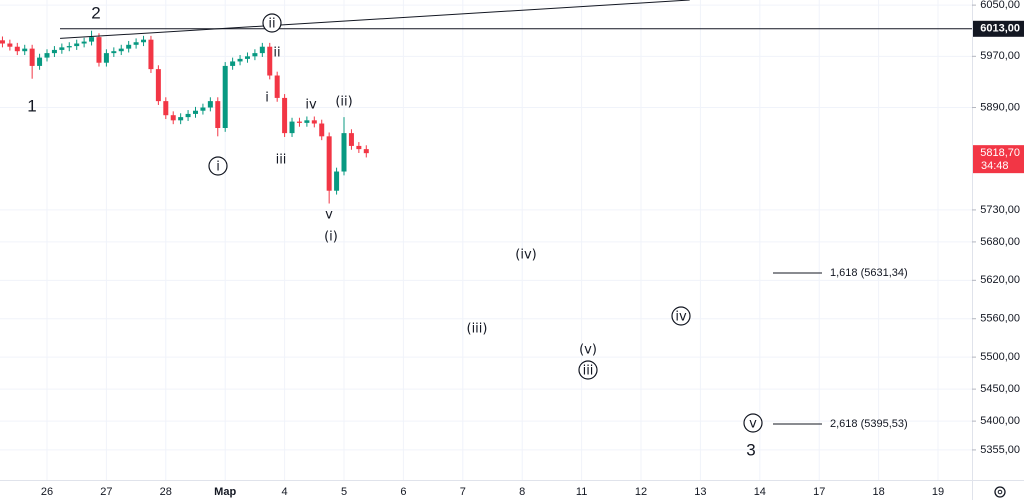 The height and width of the screenshot is (500, 1024). Describe the element at coordinates (1000, 389) in the screenshot. I see `y-tick-label: 5450,00` at that location.